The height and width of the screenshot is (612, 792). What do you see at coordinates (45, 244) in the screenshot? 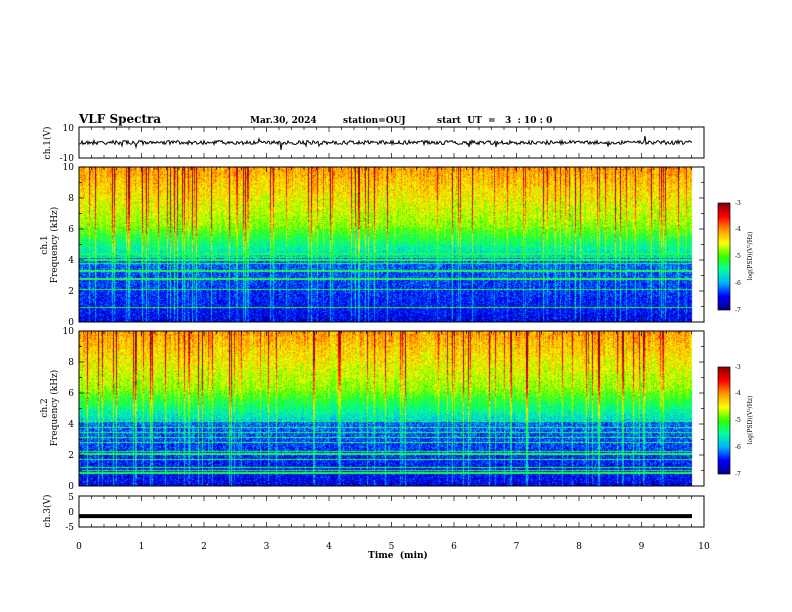
I see `ch1-spec-ylabel-channel: ch.1` at bounding box center [45, 244].